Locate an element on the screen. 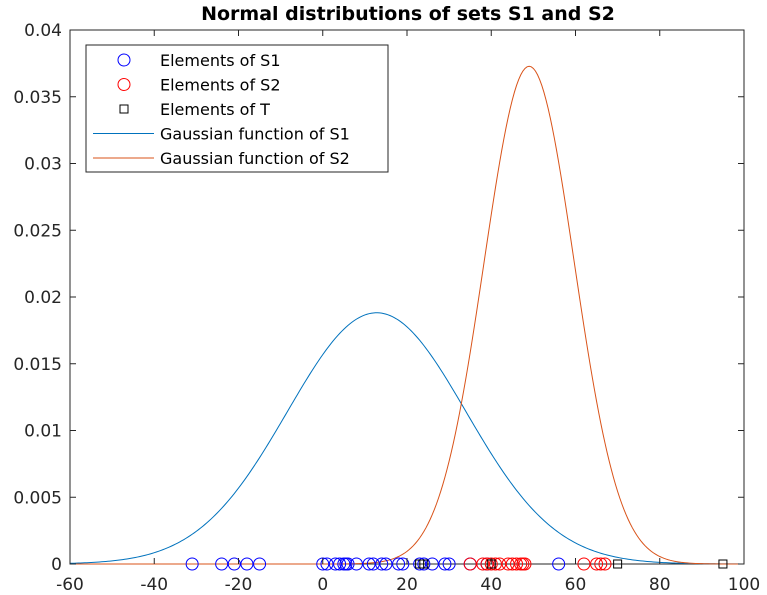 This screenshot has width=767, height=595. y-tick-label: 0.03 is located at coordinates (43, 165).